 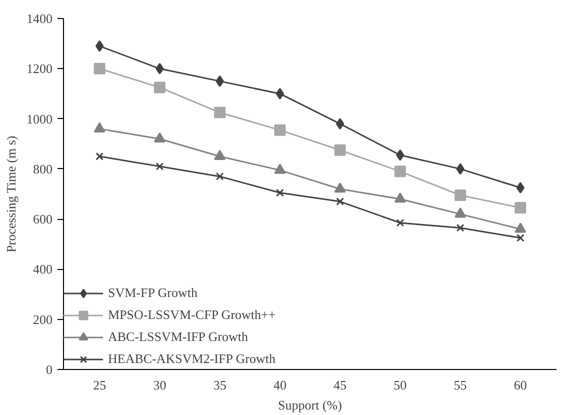 I want to click on legend-label: HEABC-AKSVM2-IFP Growth, so click(x=192, y=359).